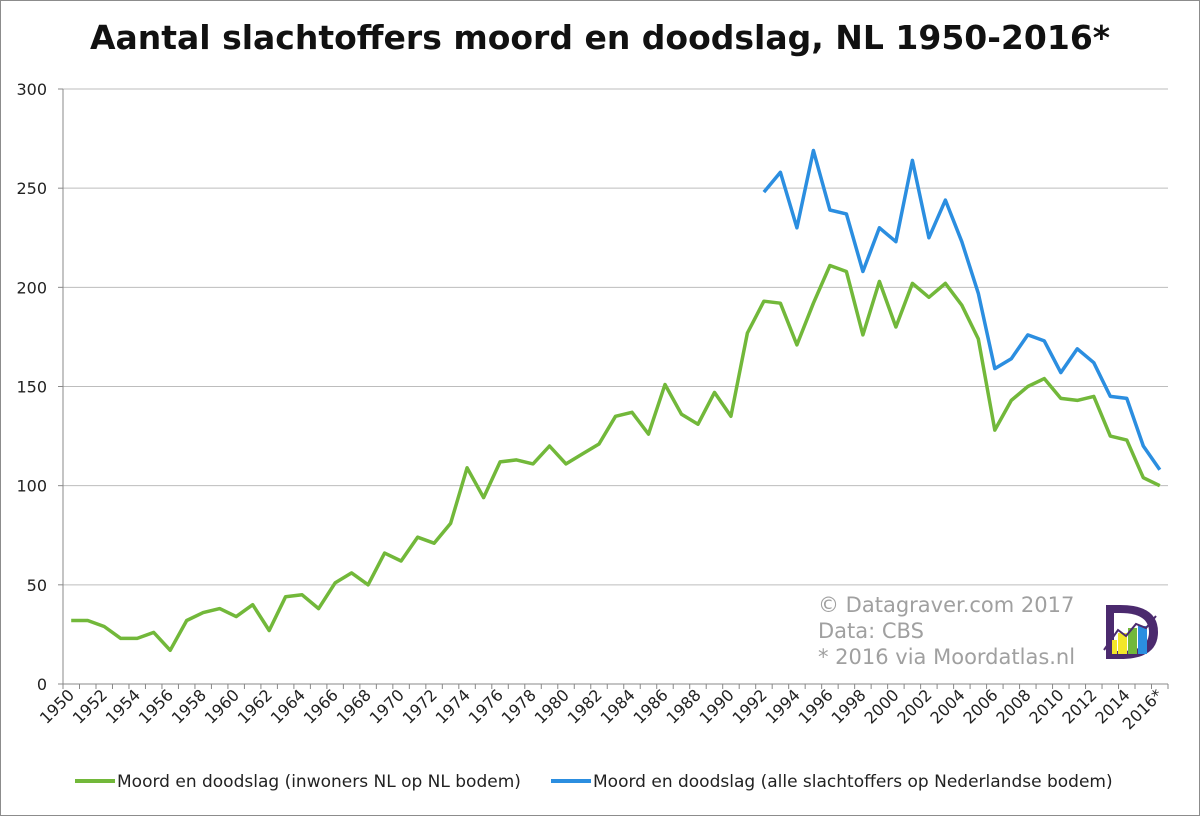 This screenshot has height=816, width=1200. Describe the element at coordinates (750, 706) in the screenshot. I see `x-tick-label: 1992` at that location.